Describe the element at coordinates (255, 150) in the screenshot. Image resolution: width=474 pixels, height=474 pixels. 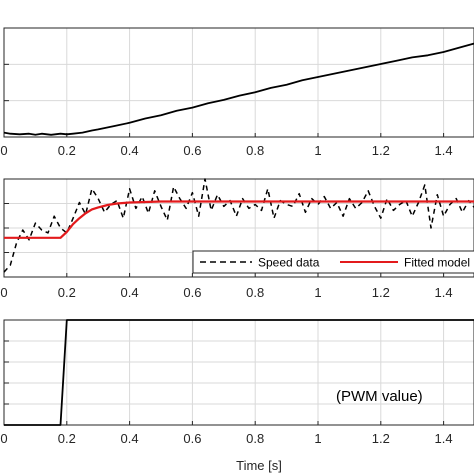
I see `position-plot-xtick-label: 0.8` at that location.